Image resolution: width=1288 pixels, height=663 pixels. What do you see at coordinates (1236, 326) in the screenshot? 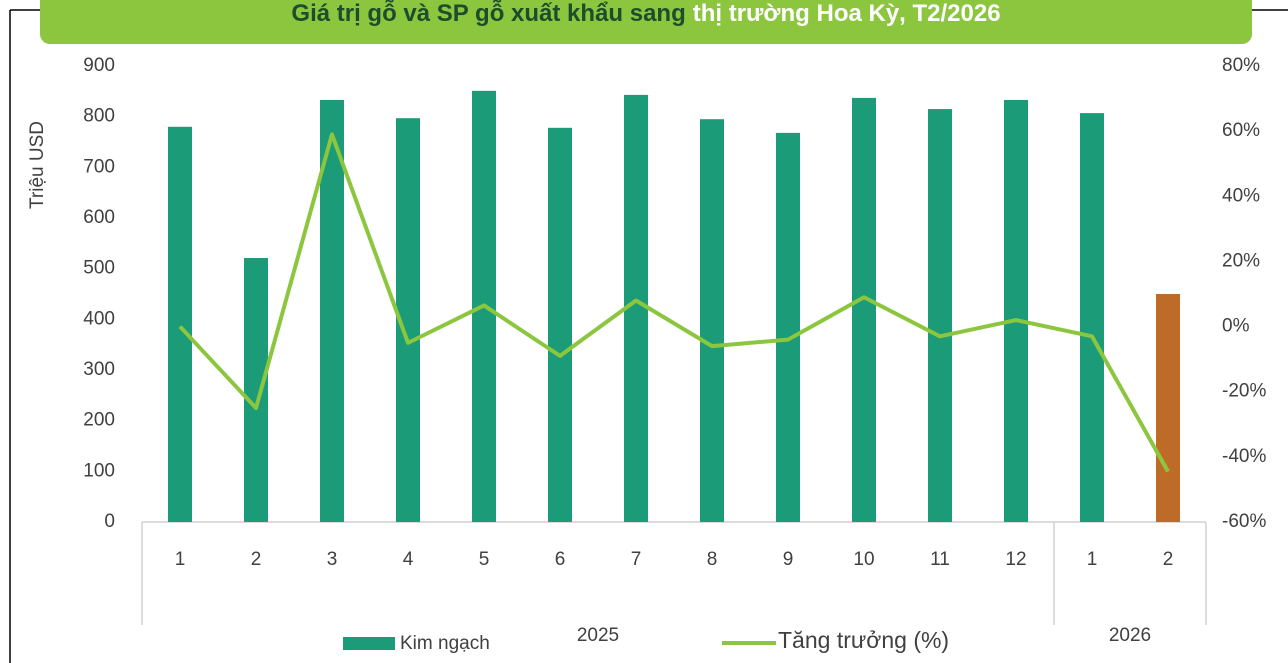
I see `y2-tick-label: 0%` at bounding box center [1236, 326].